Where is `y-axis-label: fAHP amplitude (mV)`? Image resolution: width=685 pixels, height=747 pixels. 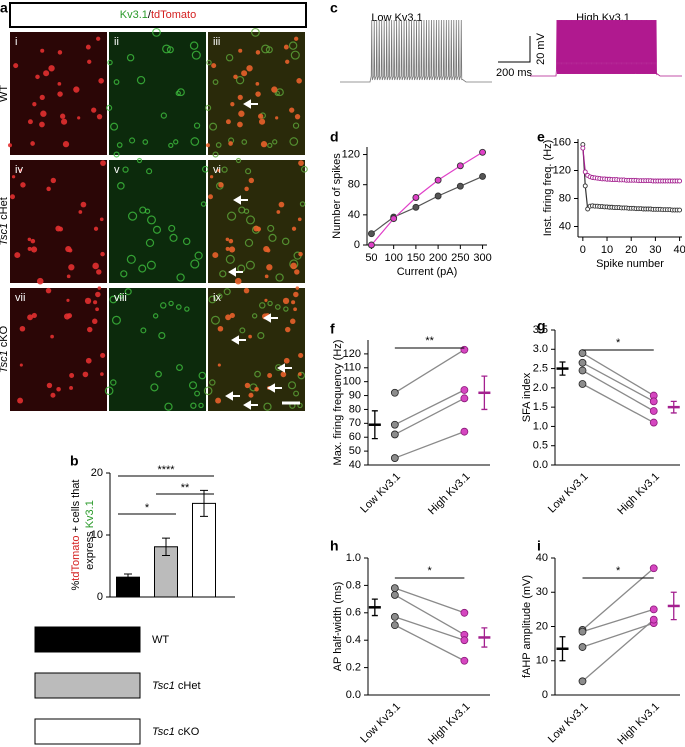 y-axis-label: fAHP amplitude (mV) is located at coordinates (527, 626).